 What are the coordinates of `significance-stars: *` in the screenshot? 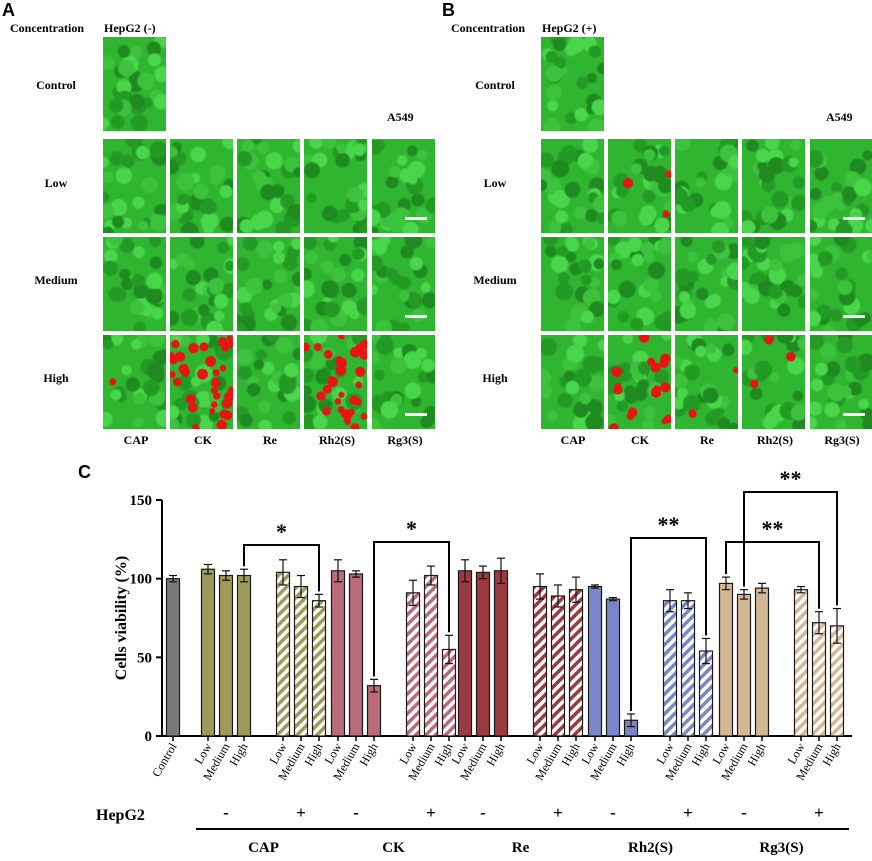 It's located at (411, 528).